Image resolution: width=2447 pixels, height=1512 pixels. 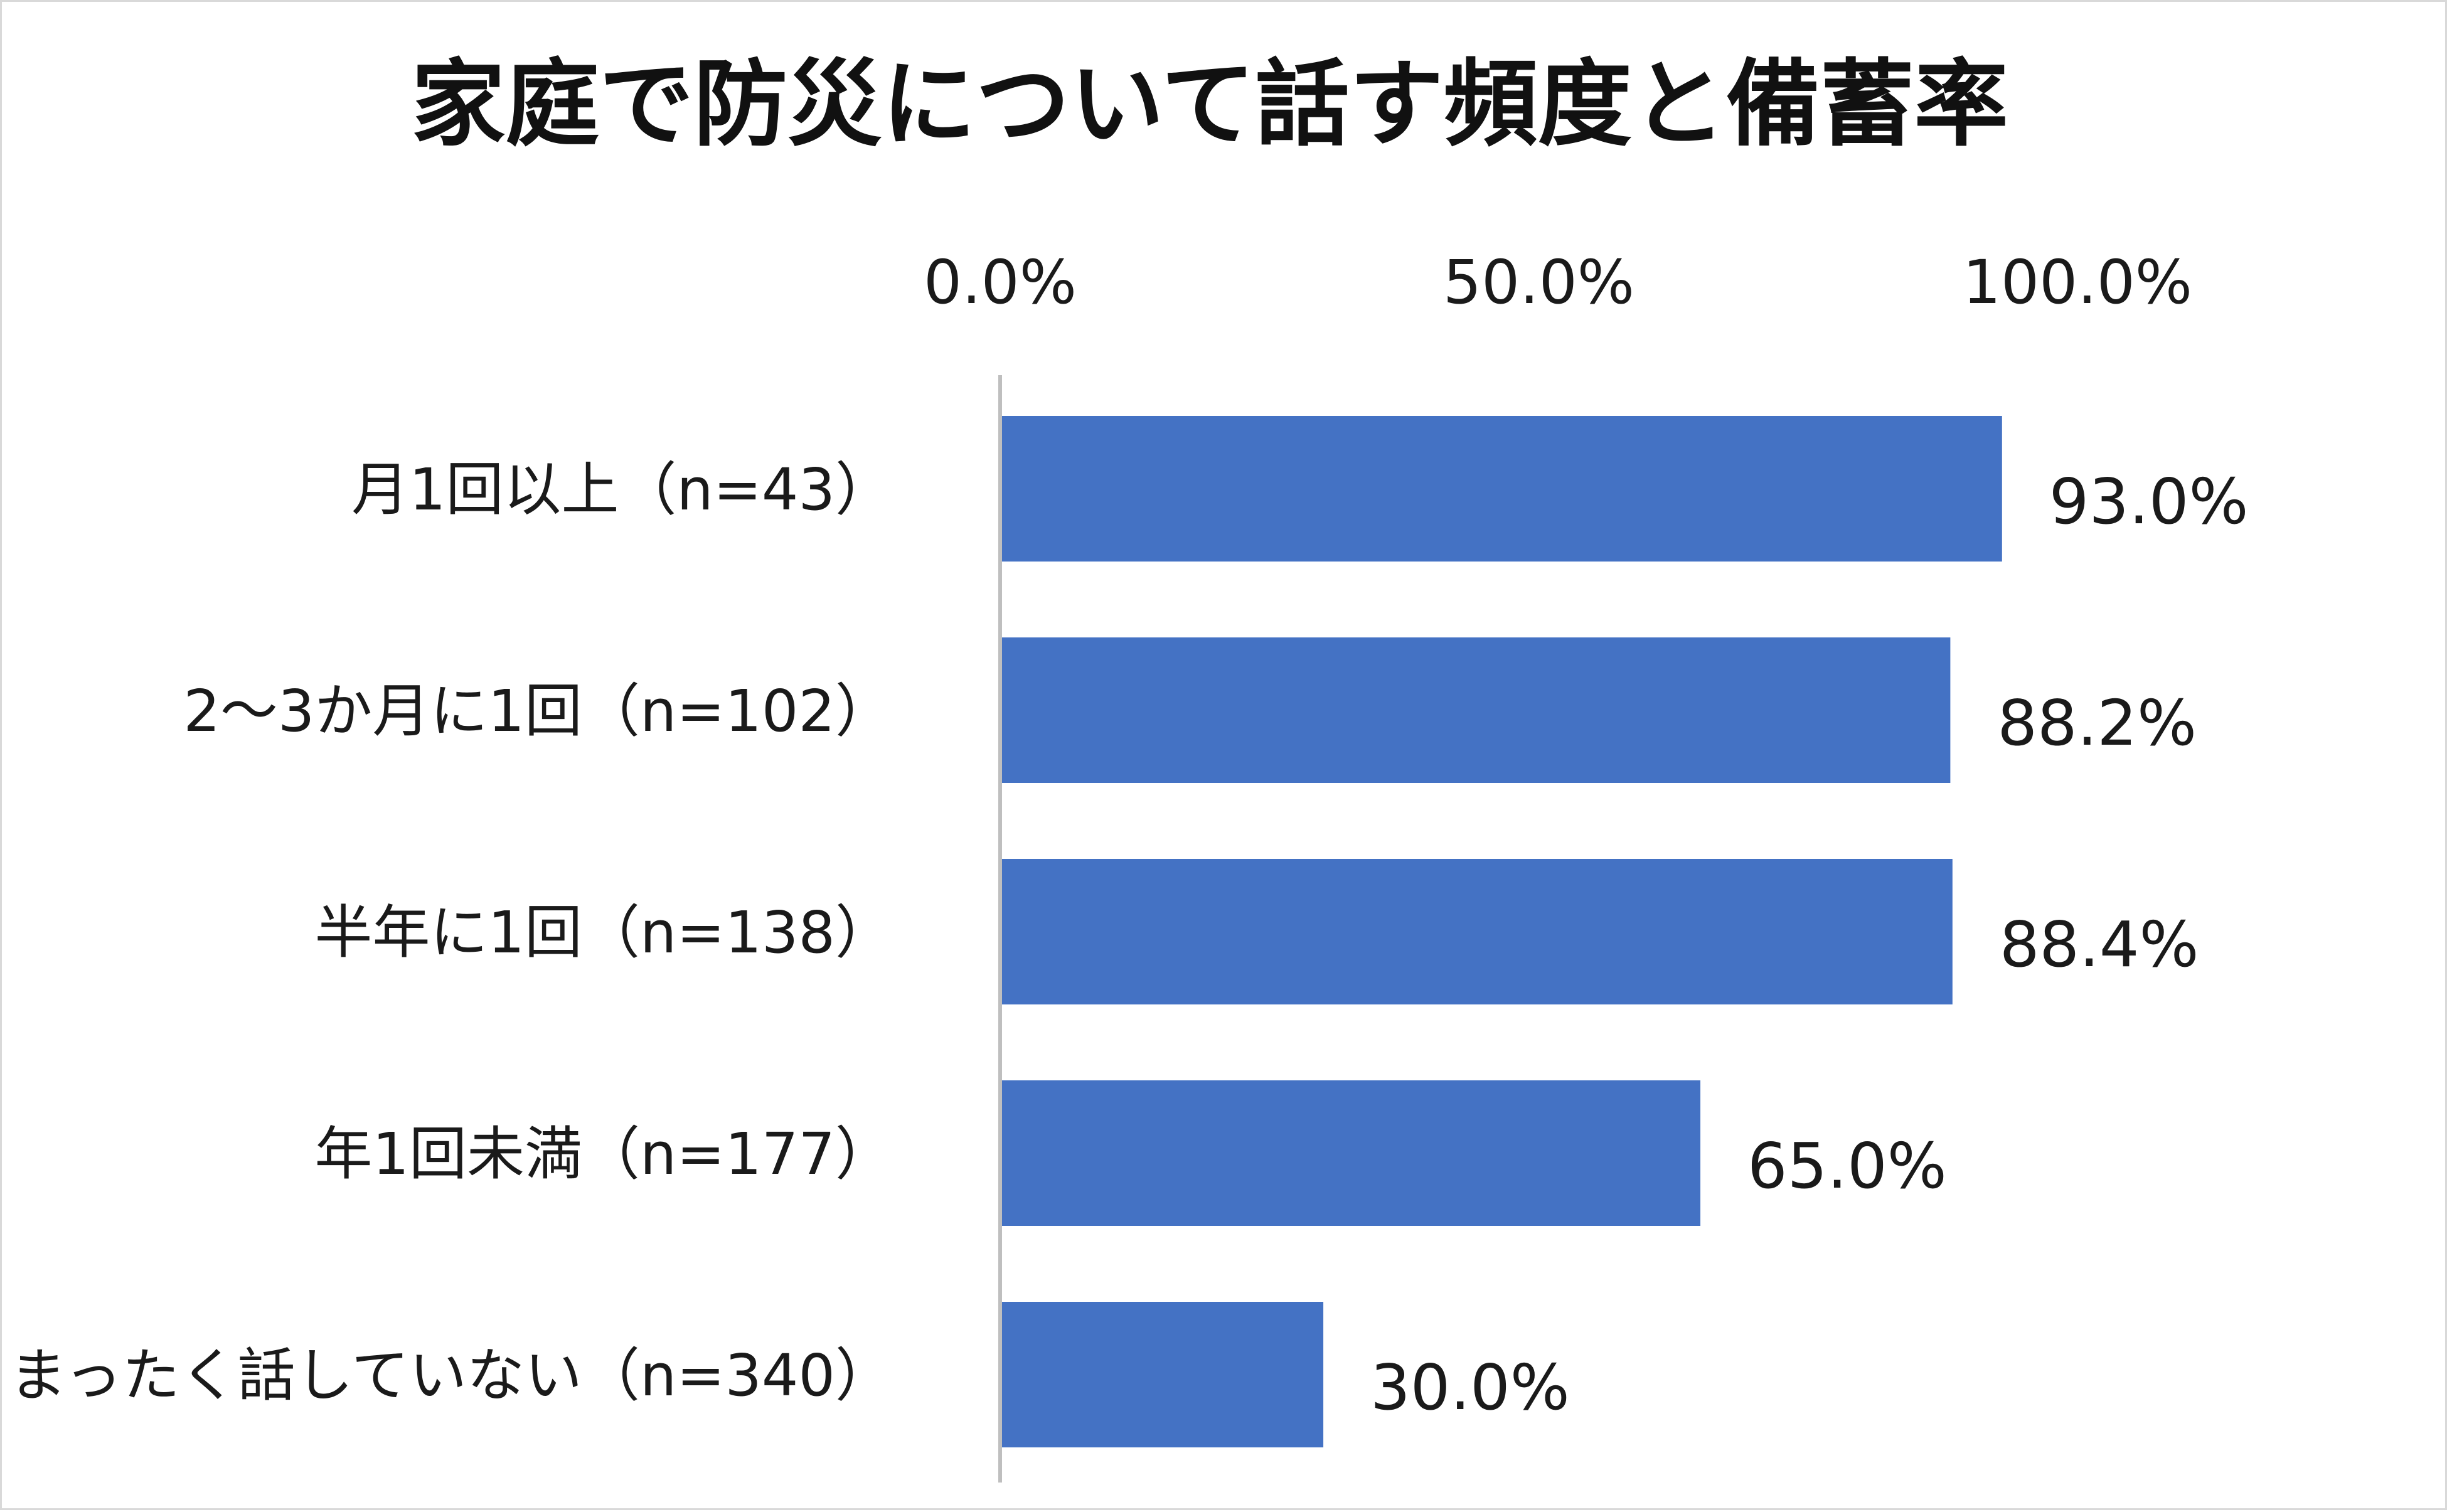 What do you see at coordinates (1847, 1166) in the screenshot?
I see `value-label: 65.0%` at bounding box center [1847, 1166].